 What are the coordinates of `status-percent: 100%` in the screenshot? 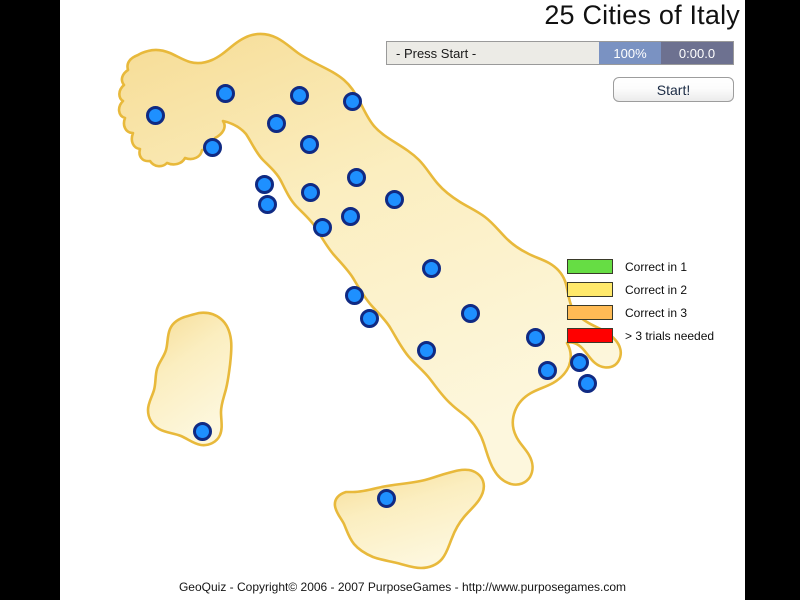 It's located at (630, 53).